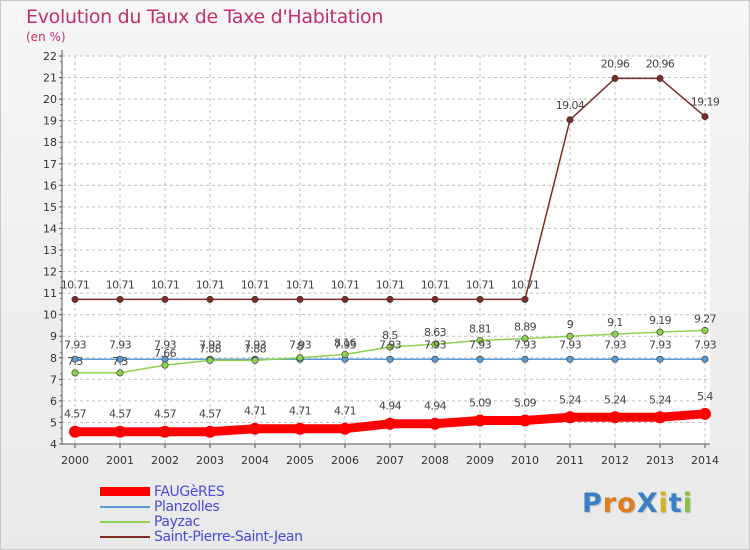  Describe the element at coordinates (300, 411) in the screenshot. I see `data-label: 4.71` at that location.